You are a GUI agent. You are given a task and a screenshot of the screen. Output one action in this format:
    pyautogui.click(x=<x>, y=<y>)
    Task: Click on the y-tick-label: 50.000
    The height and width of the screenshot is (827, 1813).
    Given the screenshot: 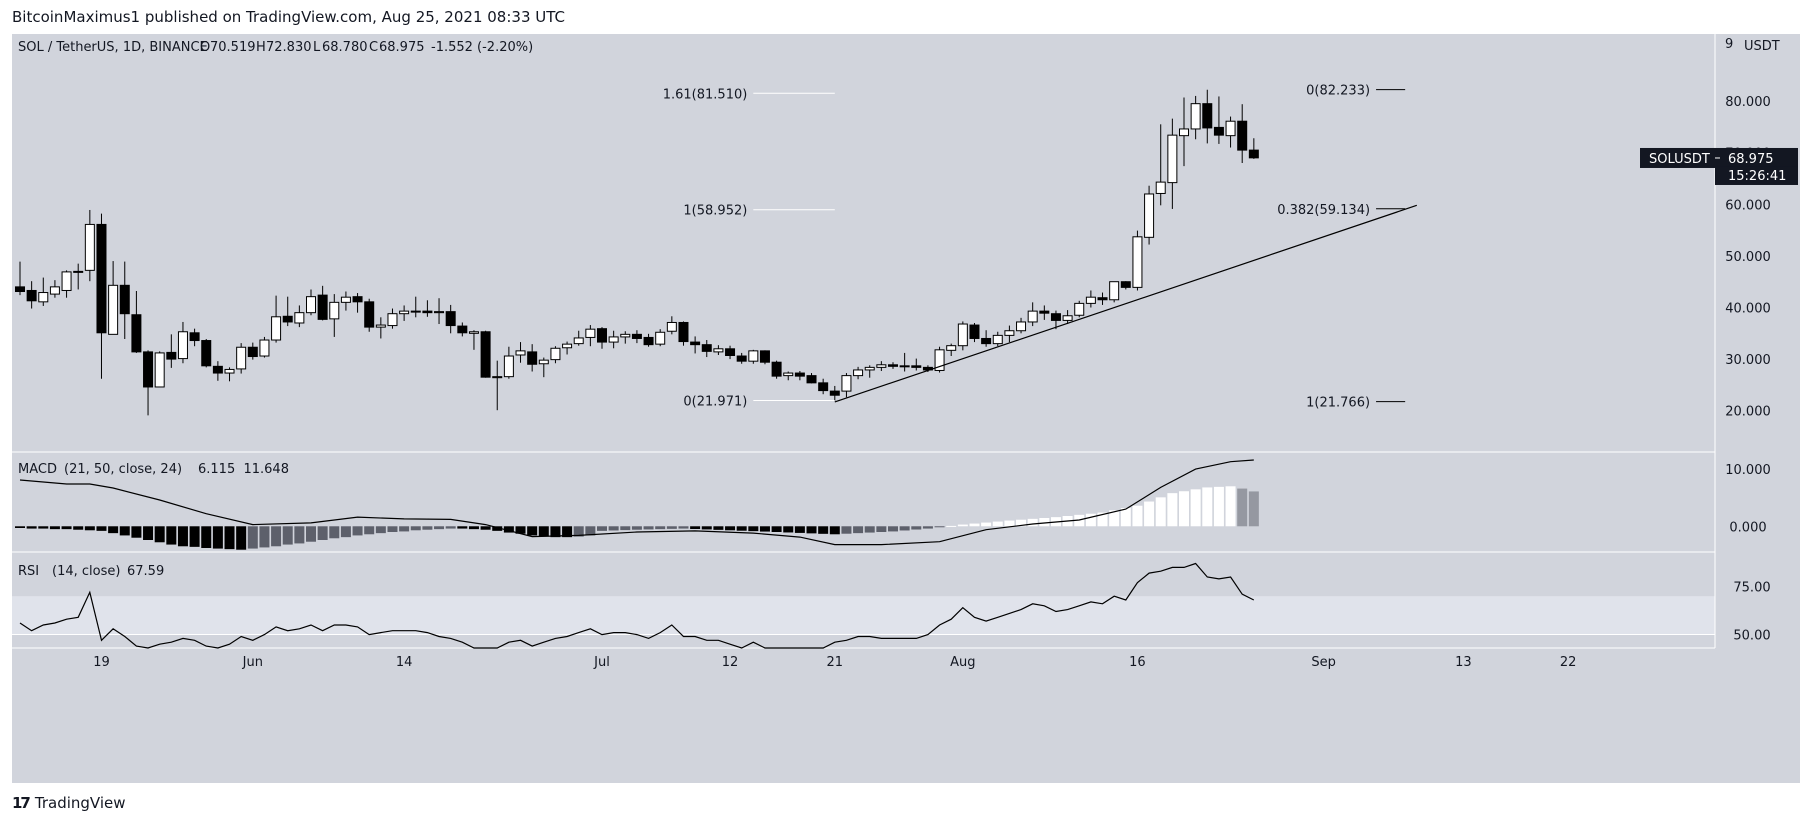 What is the action you would take?
    pyautogui.click(x=1748, y=257)
    